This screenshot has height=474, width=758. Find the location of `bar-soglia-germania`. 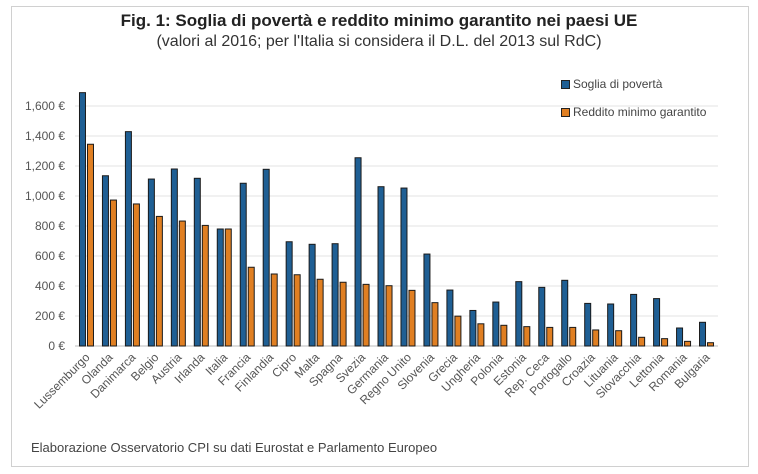

bar-soglia-germania is located at coordinates (381, 266).